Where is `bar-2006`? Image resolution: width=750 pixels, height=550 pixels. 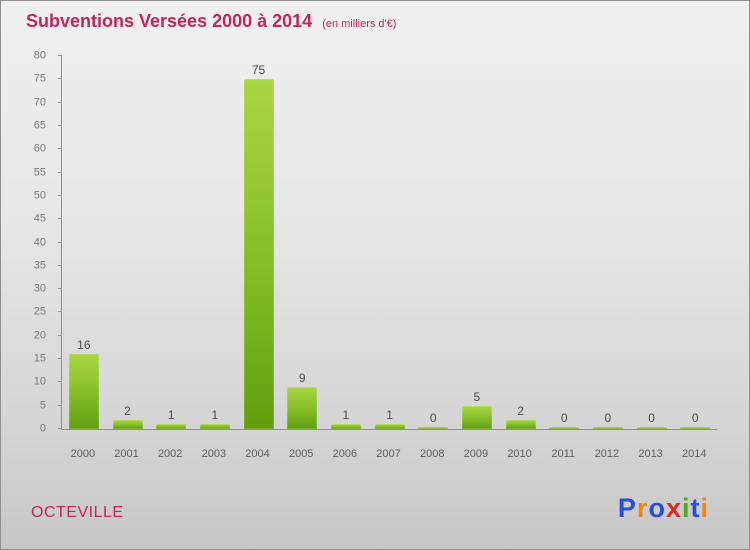
bar-2006 is located at coordinates (345, 426).